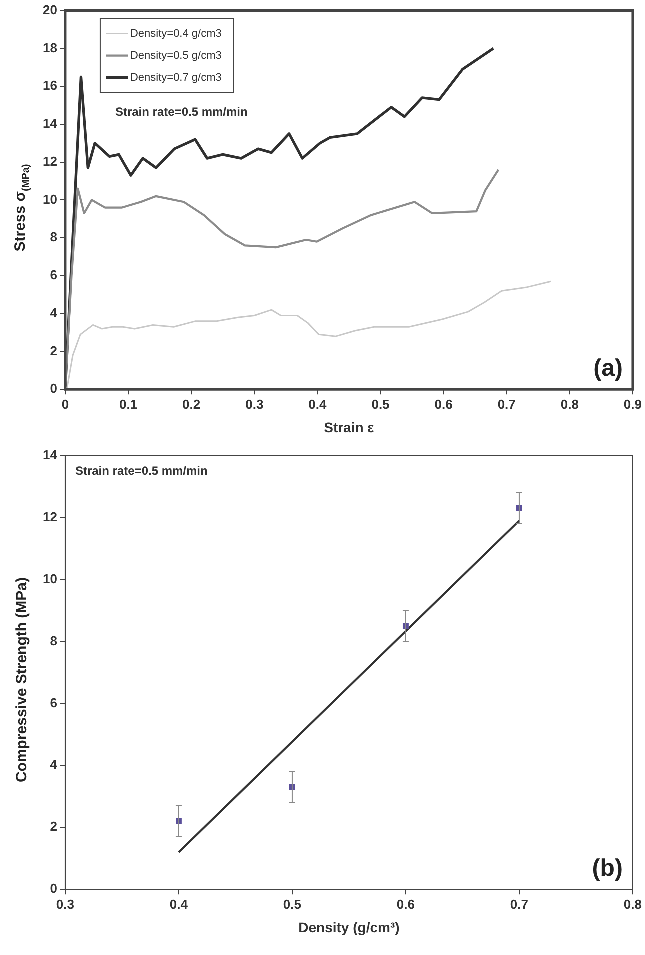  I want to click on y-tick-label: 16, so click(50, 86).